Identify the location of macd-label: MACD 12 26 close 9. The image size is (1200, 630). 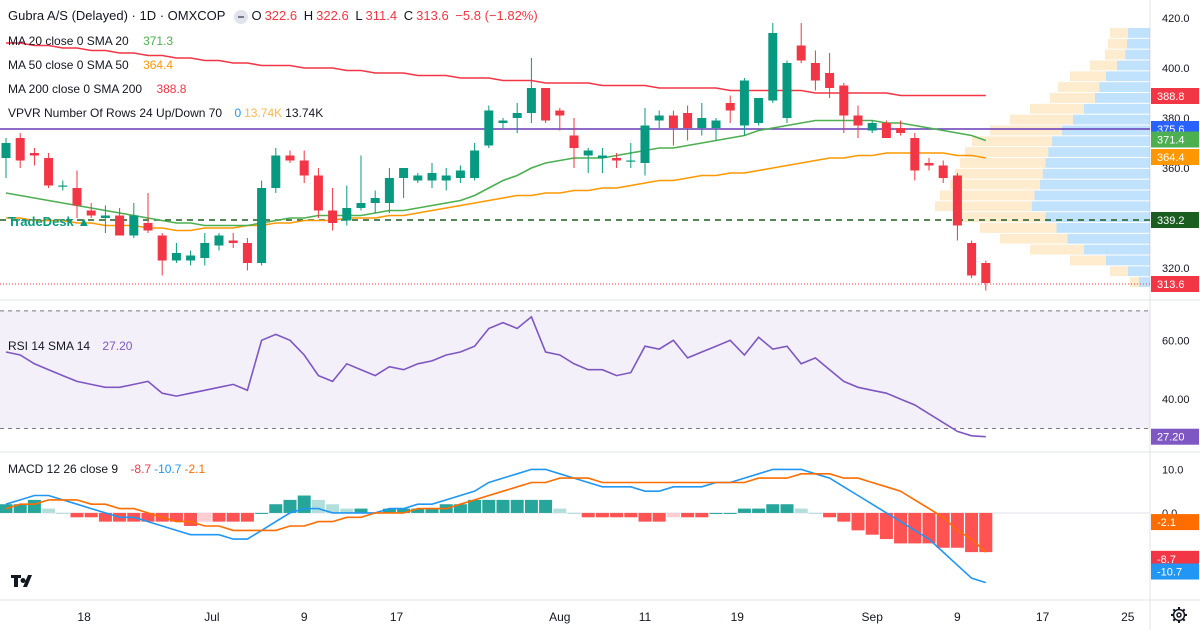
(63, 469).